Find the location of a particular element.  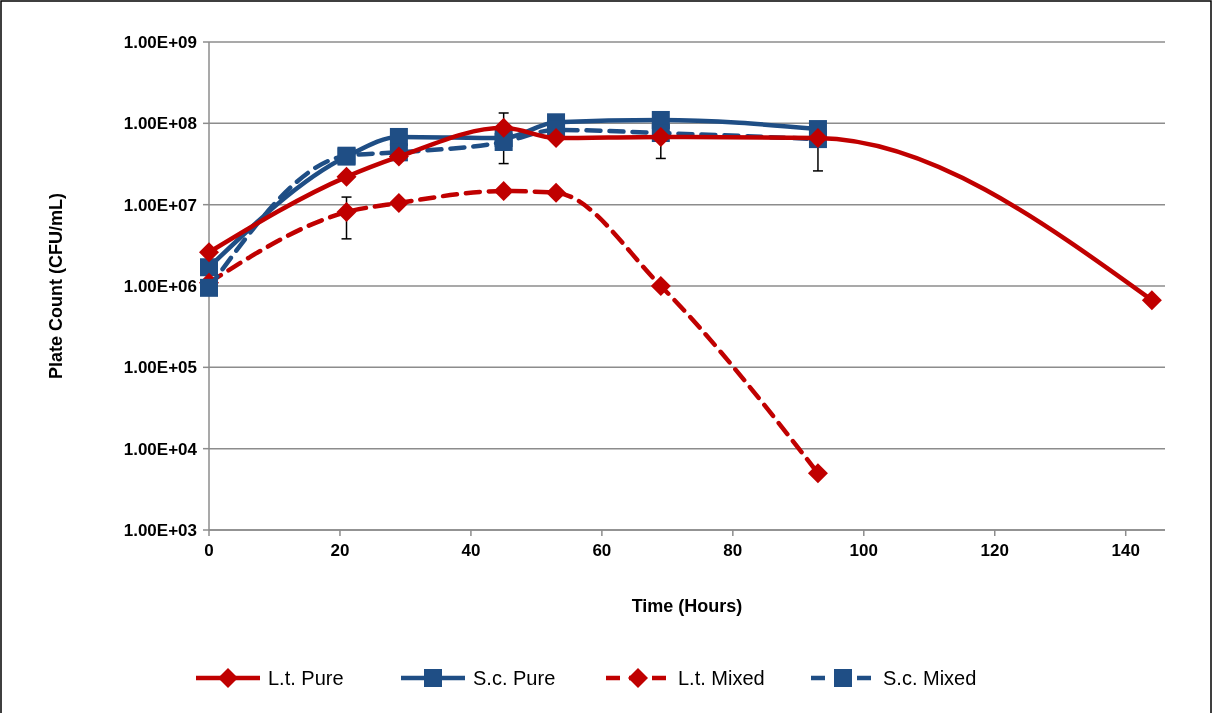

y-tick-label: 1.00E+04 is located at coordinates (160, 449).